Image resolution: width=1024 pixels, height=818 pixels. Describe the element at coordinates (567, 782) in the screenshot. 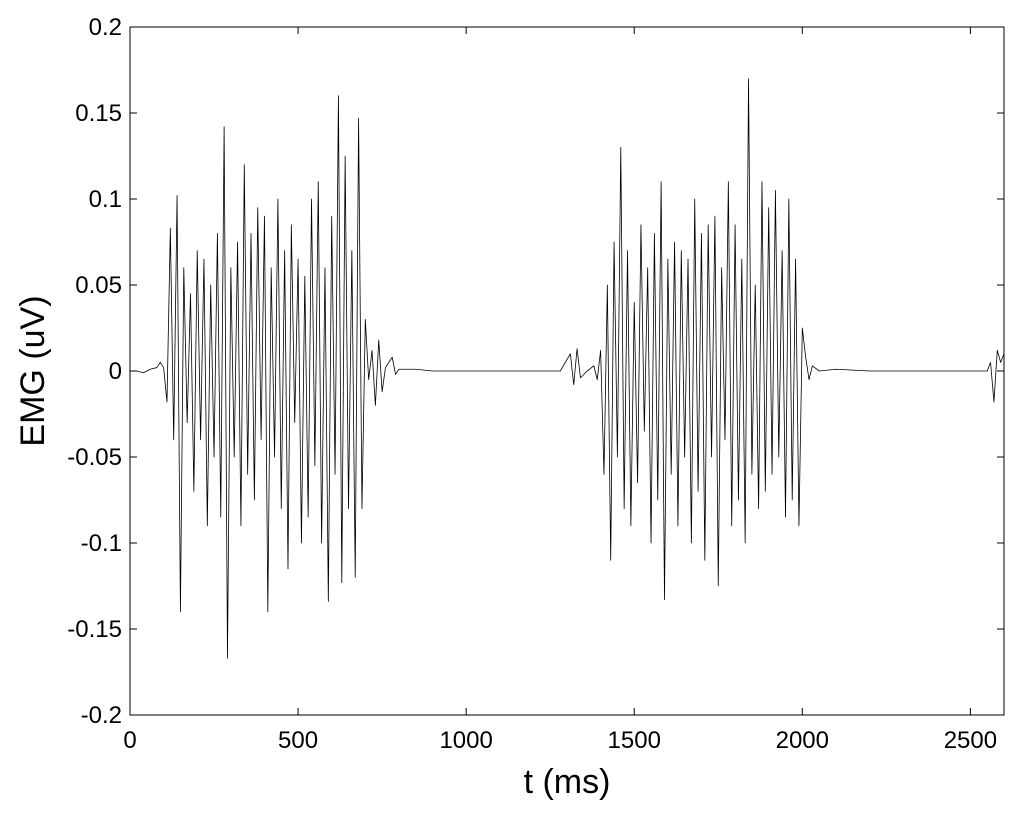

I see `x-axis-label: t (ms)` at that location.